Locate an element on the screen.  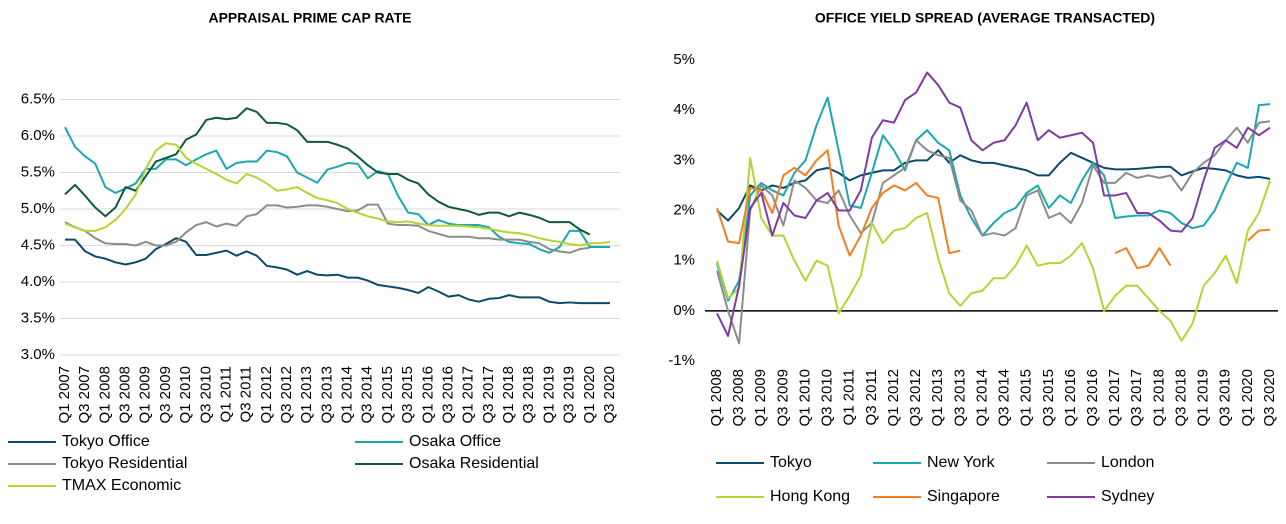
x-tick-label: Q1 2007 is located at coordinates (64, 395).